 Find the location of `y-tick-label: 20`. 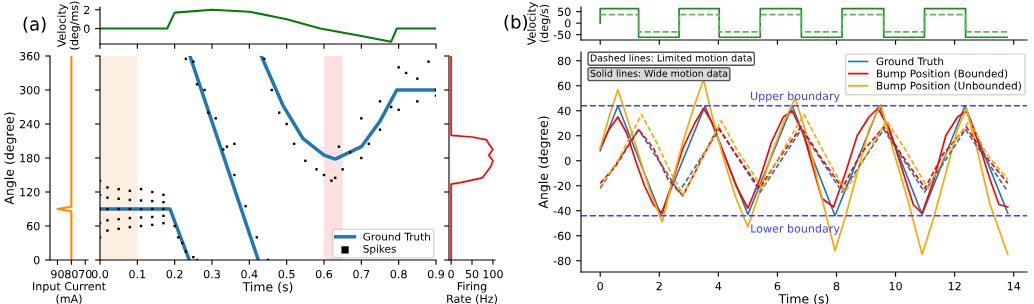

y-tick-label: 20 is located at coordinates (564, 136).